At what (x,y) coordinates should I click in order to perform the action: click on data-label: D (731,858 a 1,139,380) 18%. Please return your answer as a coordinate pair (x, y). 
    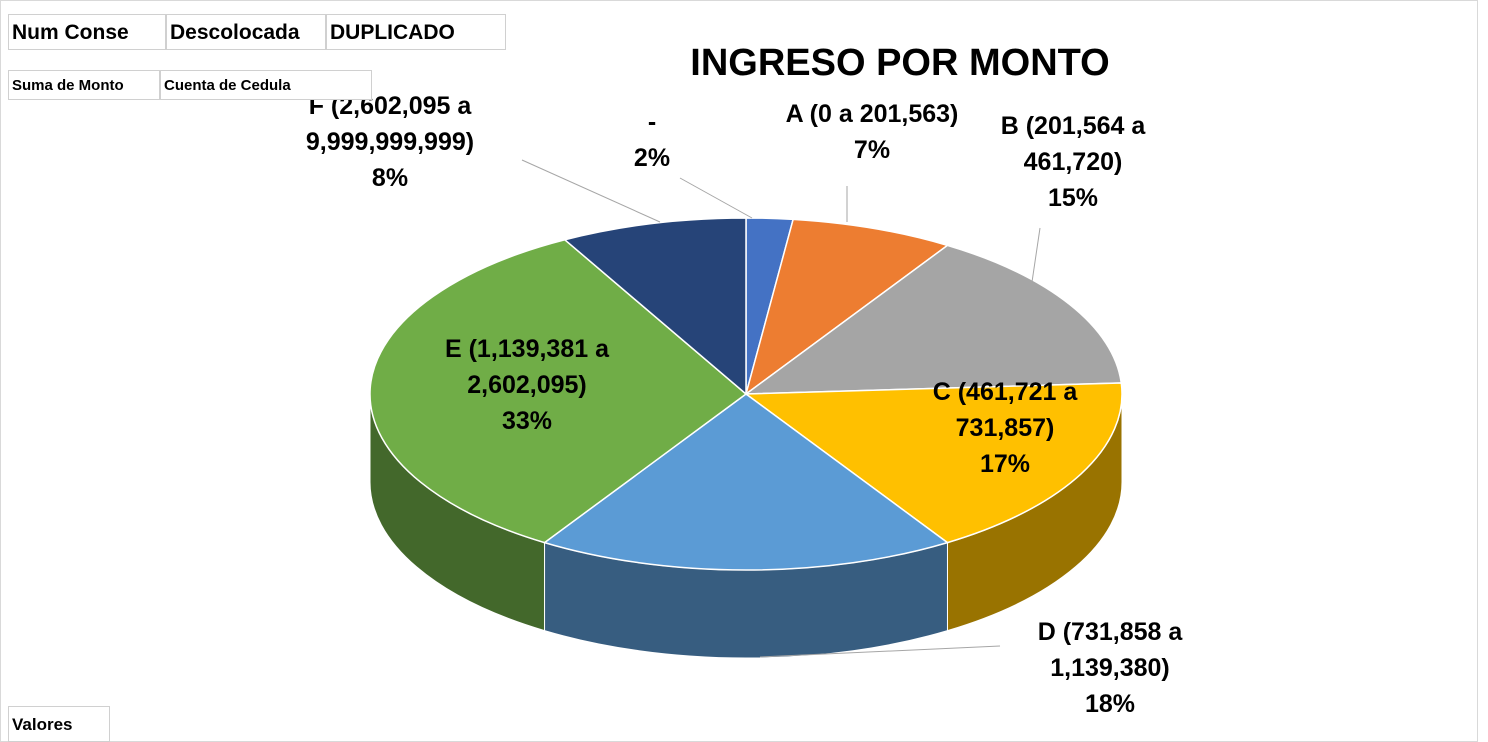
    Looking at the image, I should click on (1110, 668).